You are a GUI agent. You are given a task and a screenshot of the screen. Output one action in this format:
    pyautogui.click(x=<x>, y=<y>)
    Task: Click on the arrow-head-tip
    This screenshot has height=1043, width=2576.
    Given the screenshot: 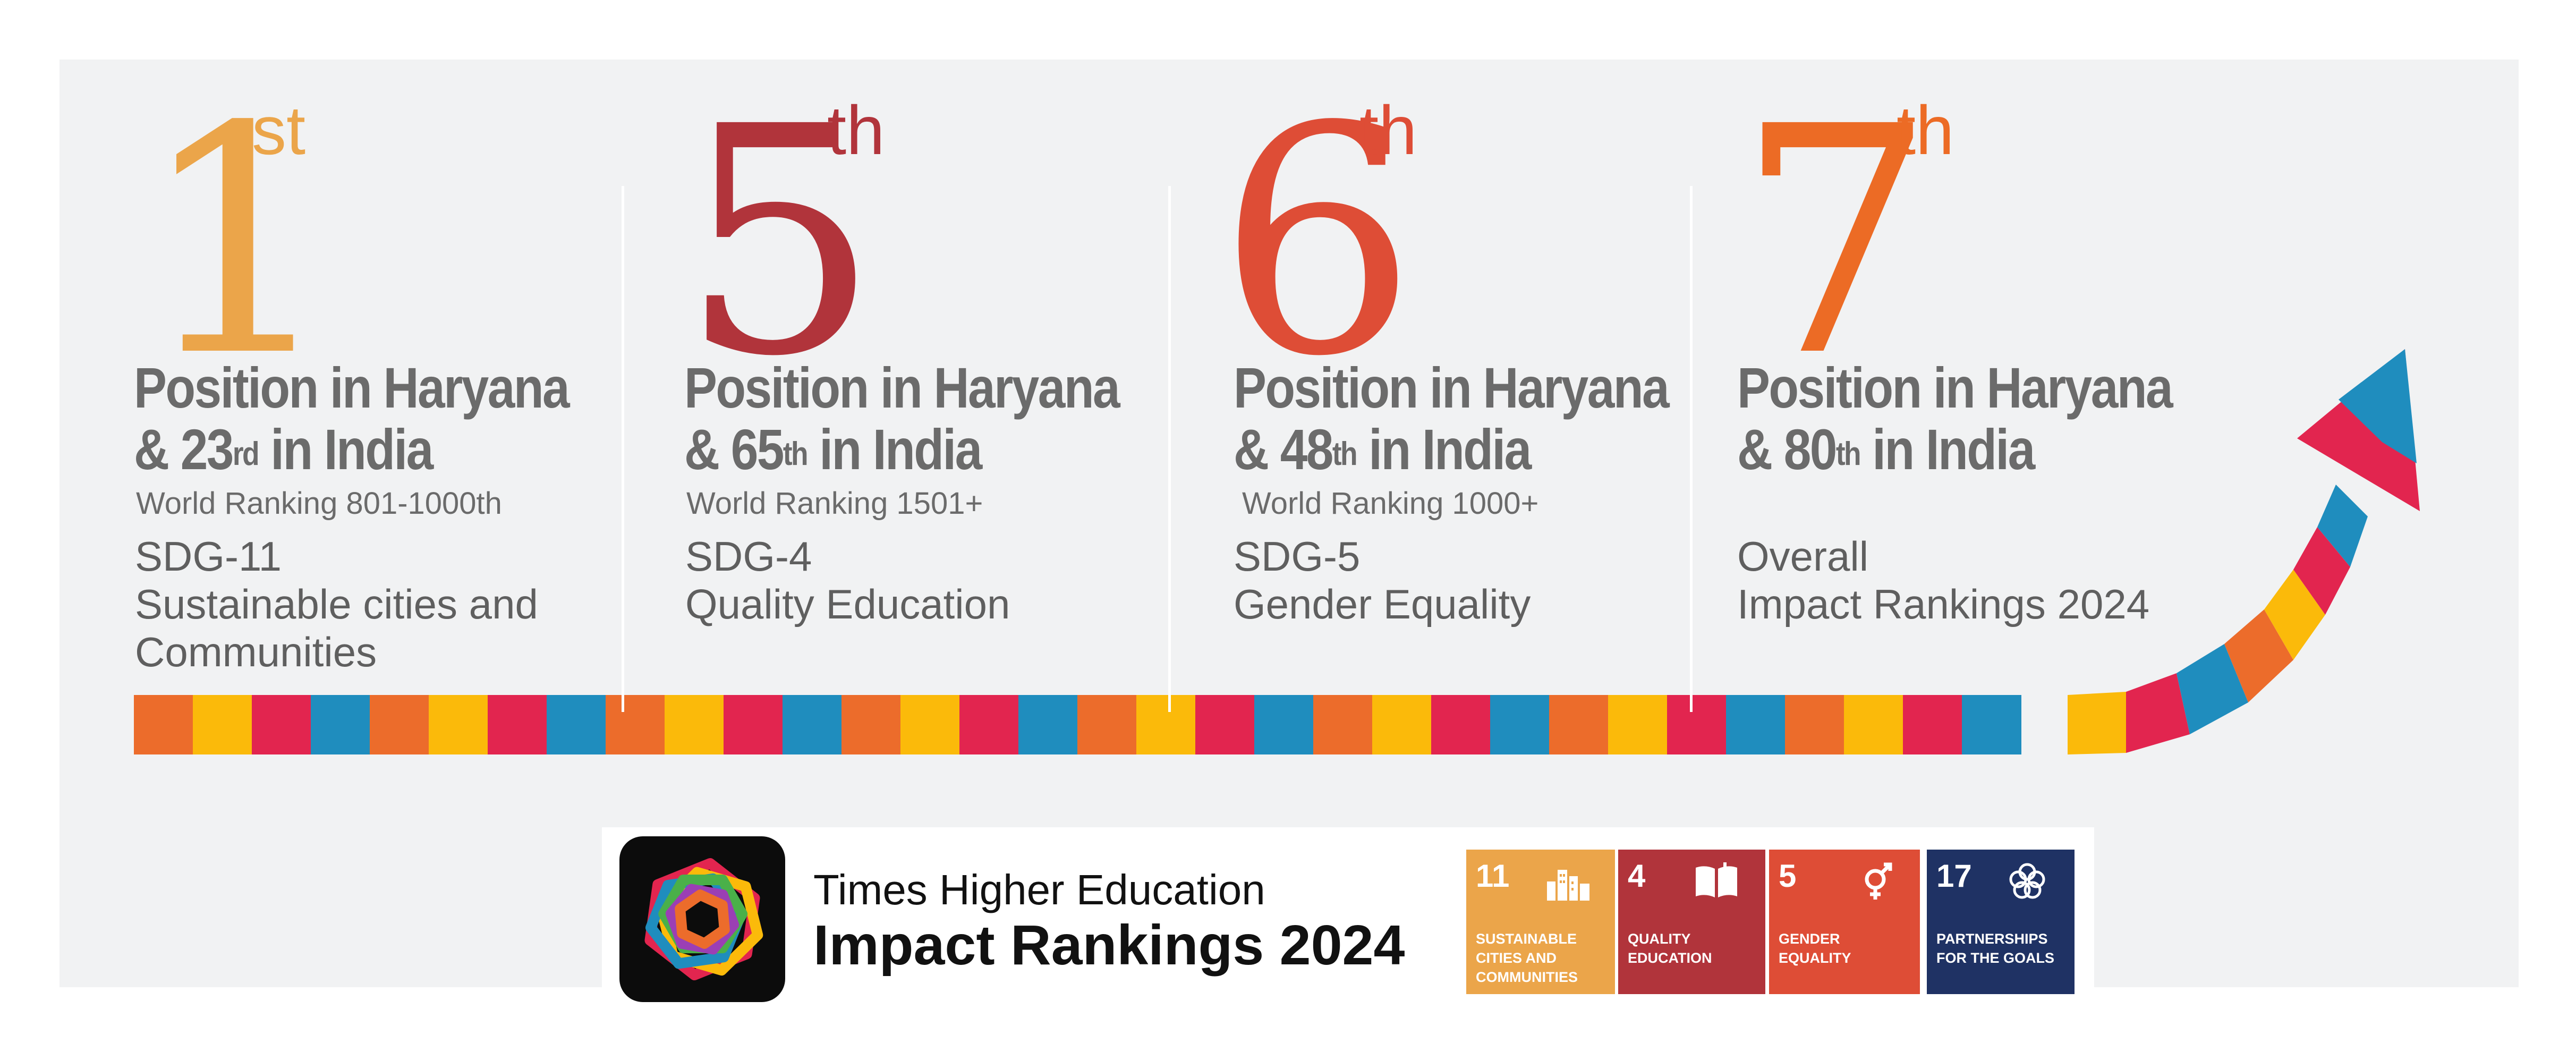 What is the action you would take?
    pyautogui.click(x=2378, y=406)
    